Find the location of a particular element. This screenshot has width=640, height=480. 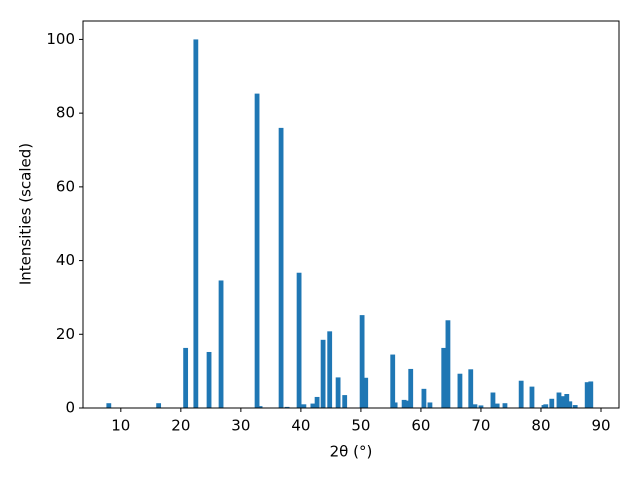

y-tick-label: 40 is located at coordinates (65, 260).